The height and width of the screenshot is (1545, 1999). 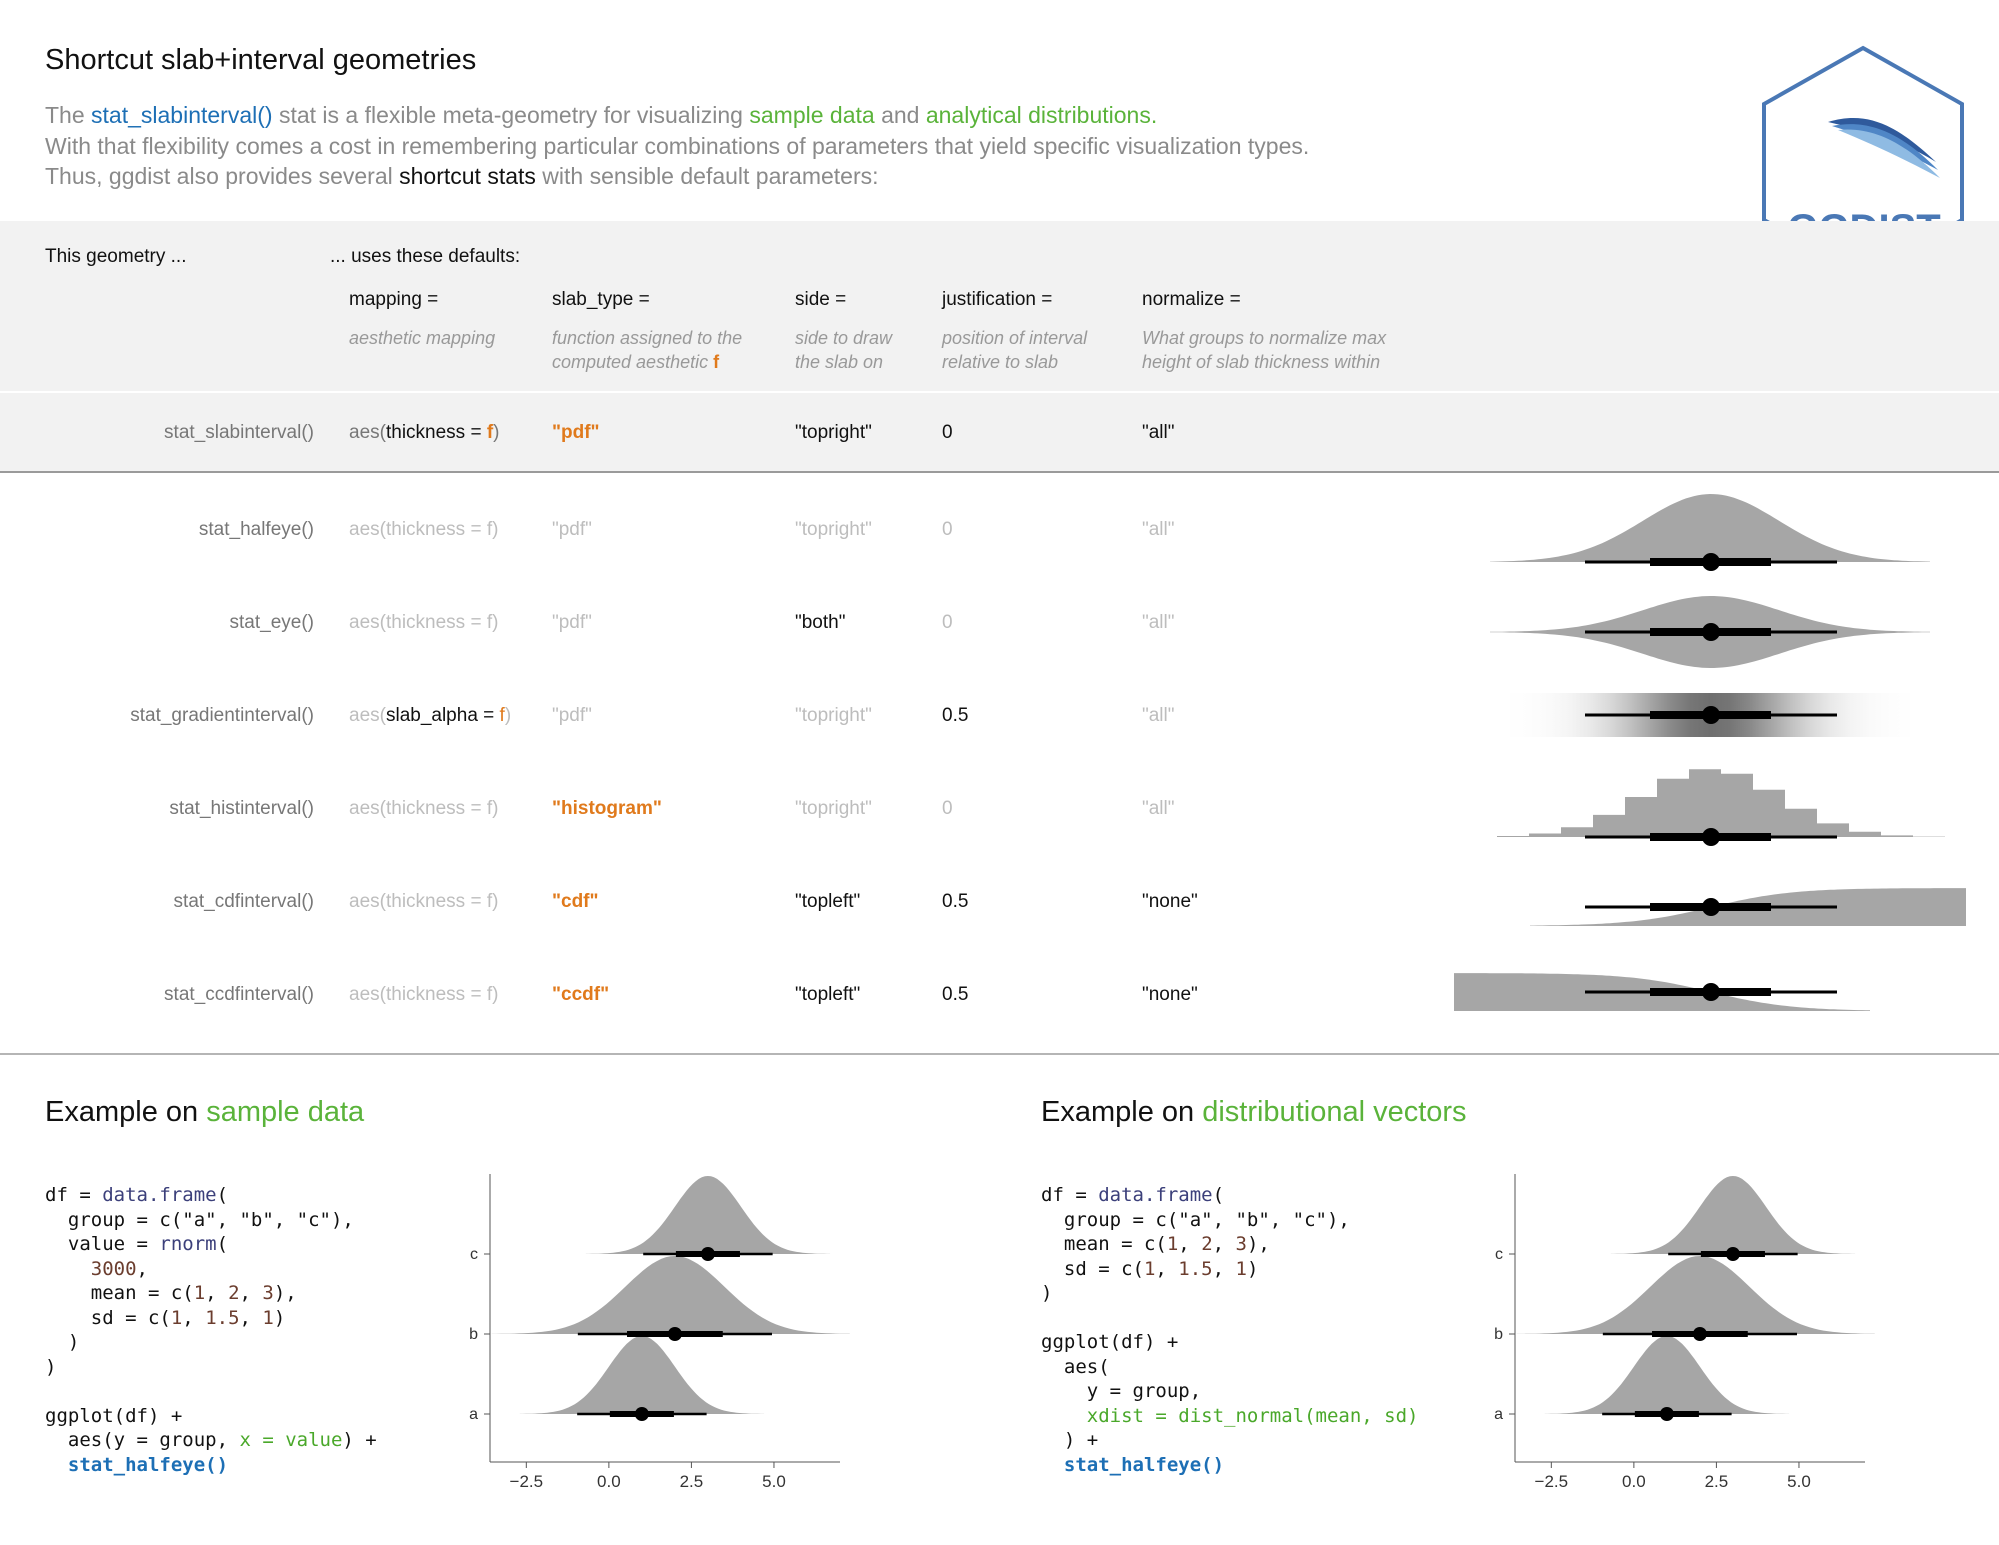 I want to click on desc-norm-2: height of slab thickness within, so click(x=1261, y=362).